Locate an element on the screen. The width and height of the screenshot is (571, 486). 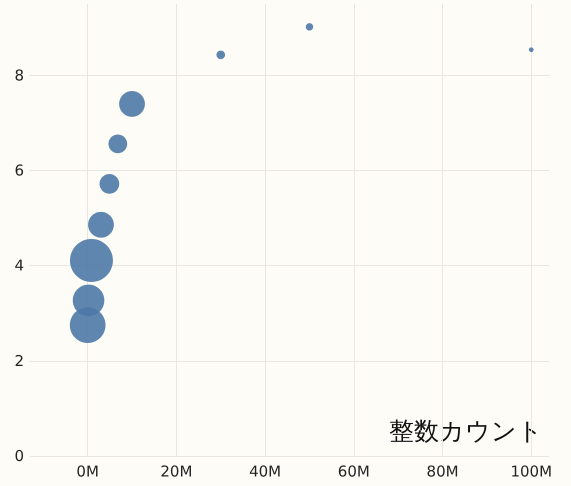
x-tick-label: 40M is located at coordinates (265, 471).